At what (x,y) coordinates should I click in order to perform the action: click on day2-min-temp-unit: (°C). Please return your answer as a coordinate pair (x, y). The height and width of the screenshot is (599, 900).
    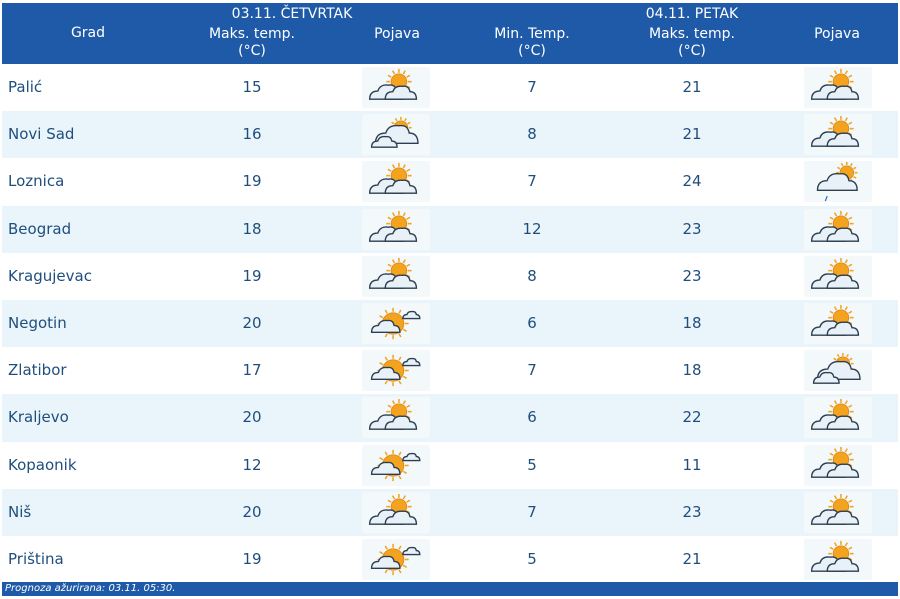
    Looking at the image, I should click on (532, 51).